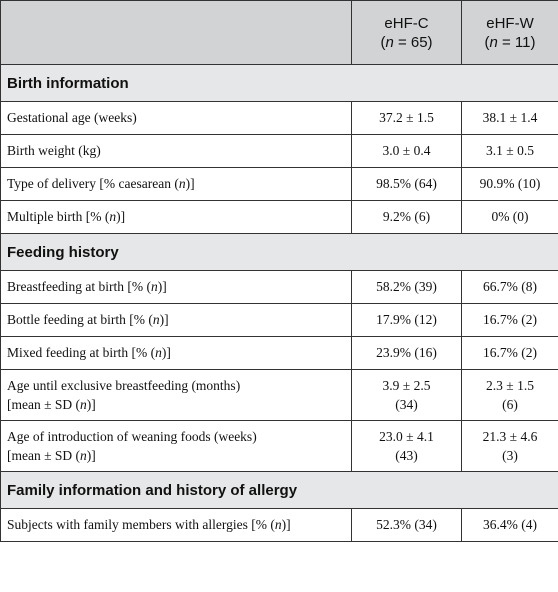 The height and width of the screenshot is (592, 558). I want to click on header-ehf-w-n: (n = 11), so click(510, 42).